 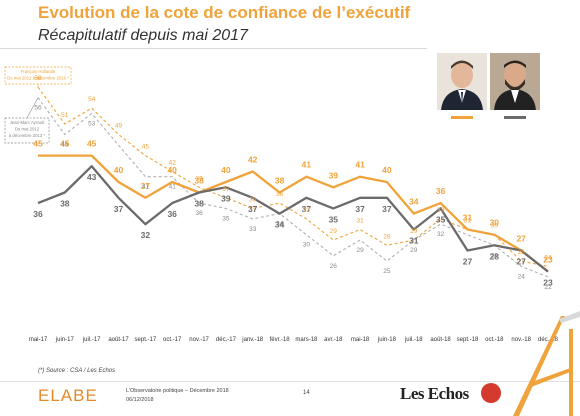 I want to click on data-label-s0-5: 40, so click(x=172, y=170).